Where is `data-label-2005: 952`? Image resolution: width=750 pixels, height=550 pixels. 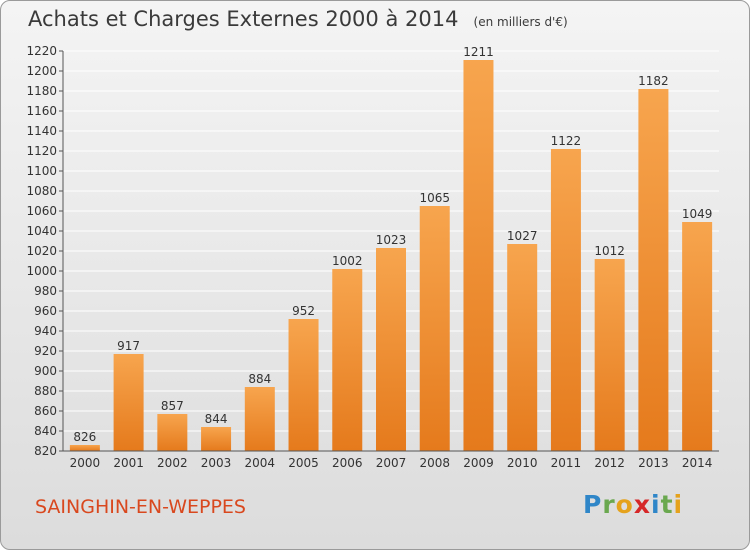
data-label-2005: 952 is located at coordinates (303, 311).